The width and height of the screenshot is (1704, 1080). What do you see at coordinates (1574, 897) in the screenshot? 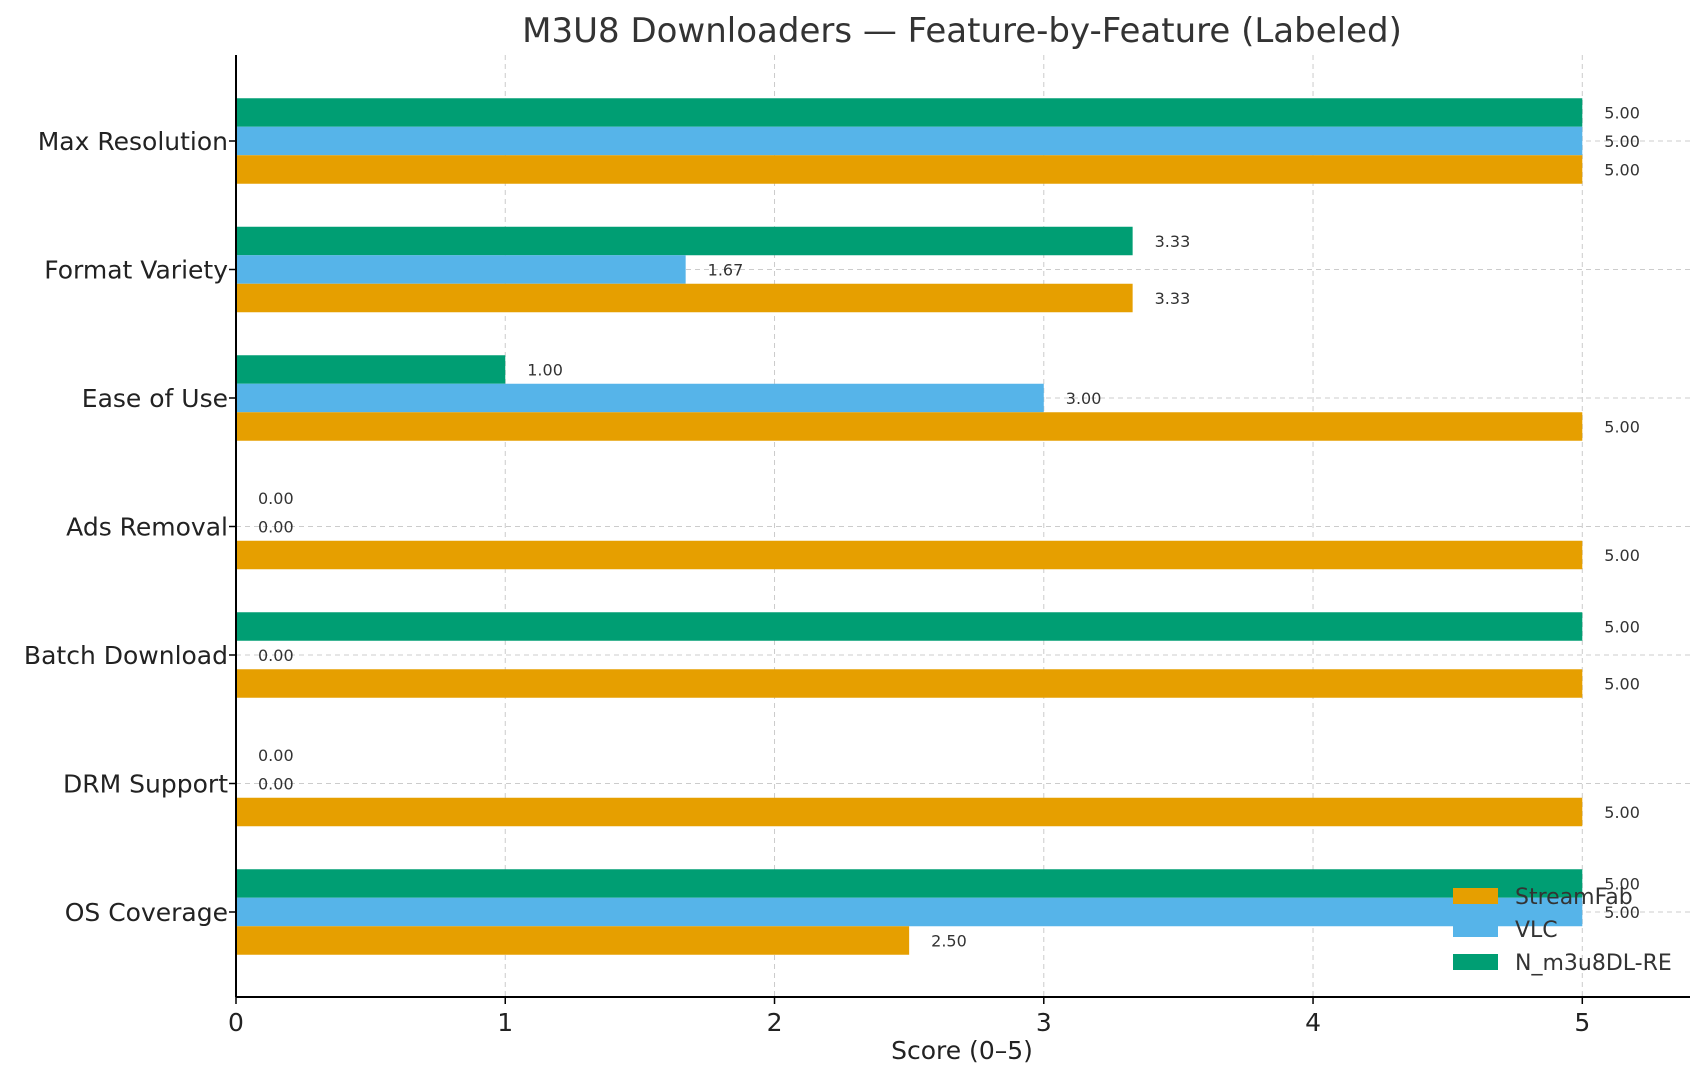
I see `legend-label: StreamFab` at bounding box center [1574, 897].